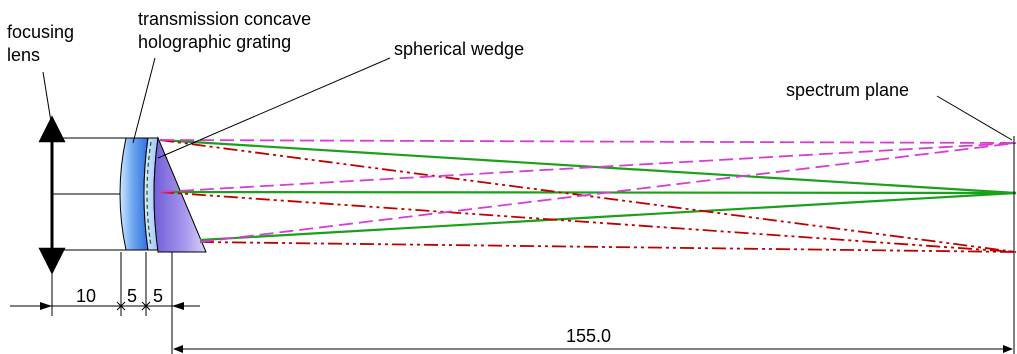  What do you see at coordinates (588, 336) in the screenshot?
I see `dimension-total: 155.0` at bounding box center [588, 336].